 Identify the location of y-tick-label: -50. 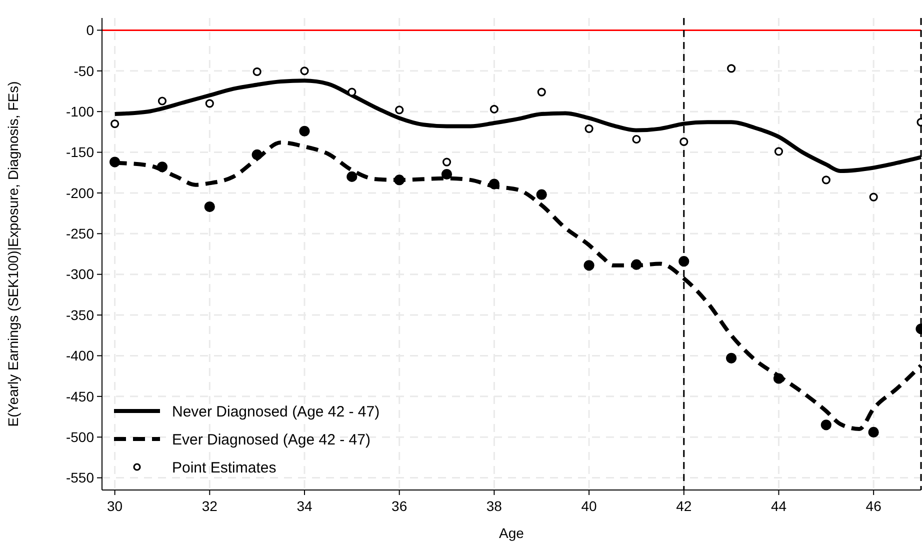
(84, 70).